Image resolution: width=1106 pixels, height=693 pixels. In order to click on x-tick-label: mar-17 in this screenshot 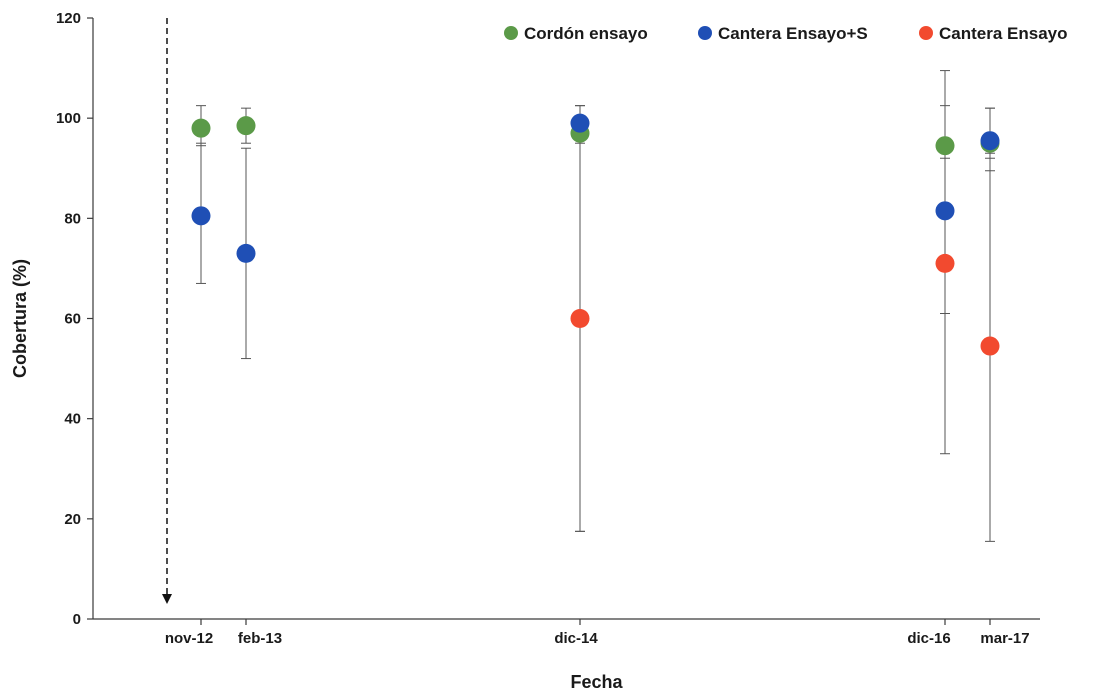, I will do `click(1004, 638)`.